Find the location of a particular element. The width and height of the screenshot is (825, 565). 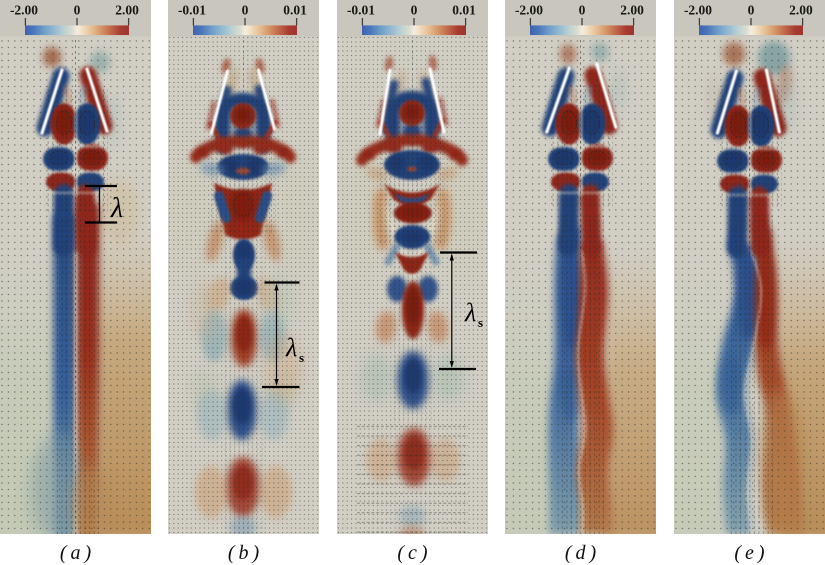

svg-text: ( c ) is located at coordinates (412, 553).